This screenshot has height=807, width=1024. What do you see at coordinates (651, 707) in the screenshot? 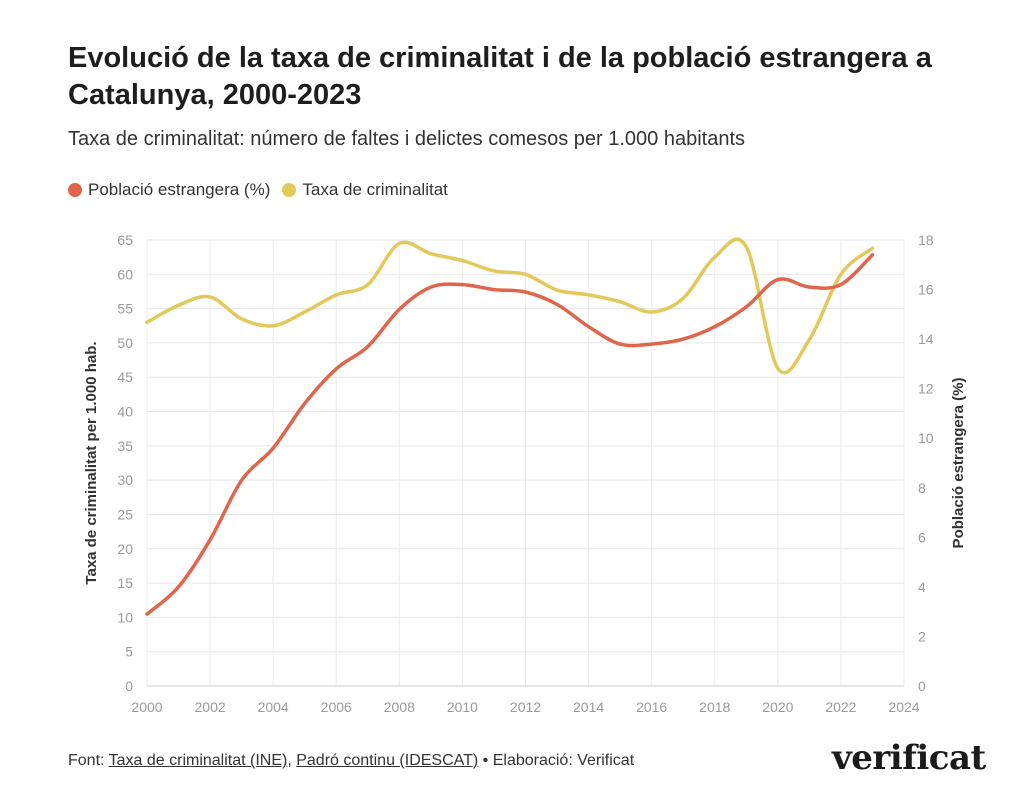
I see `x-tick-label: 2016` at bounding box center [651, 707].